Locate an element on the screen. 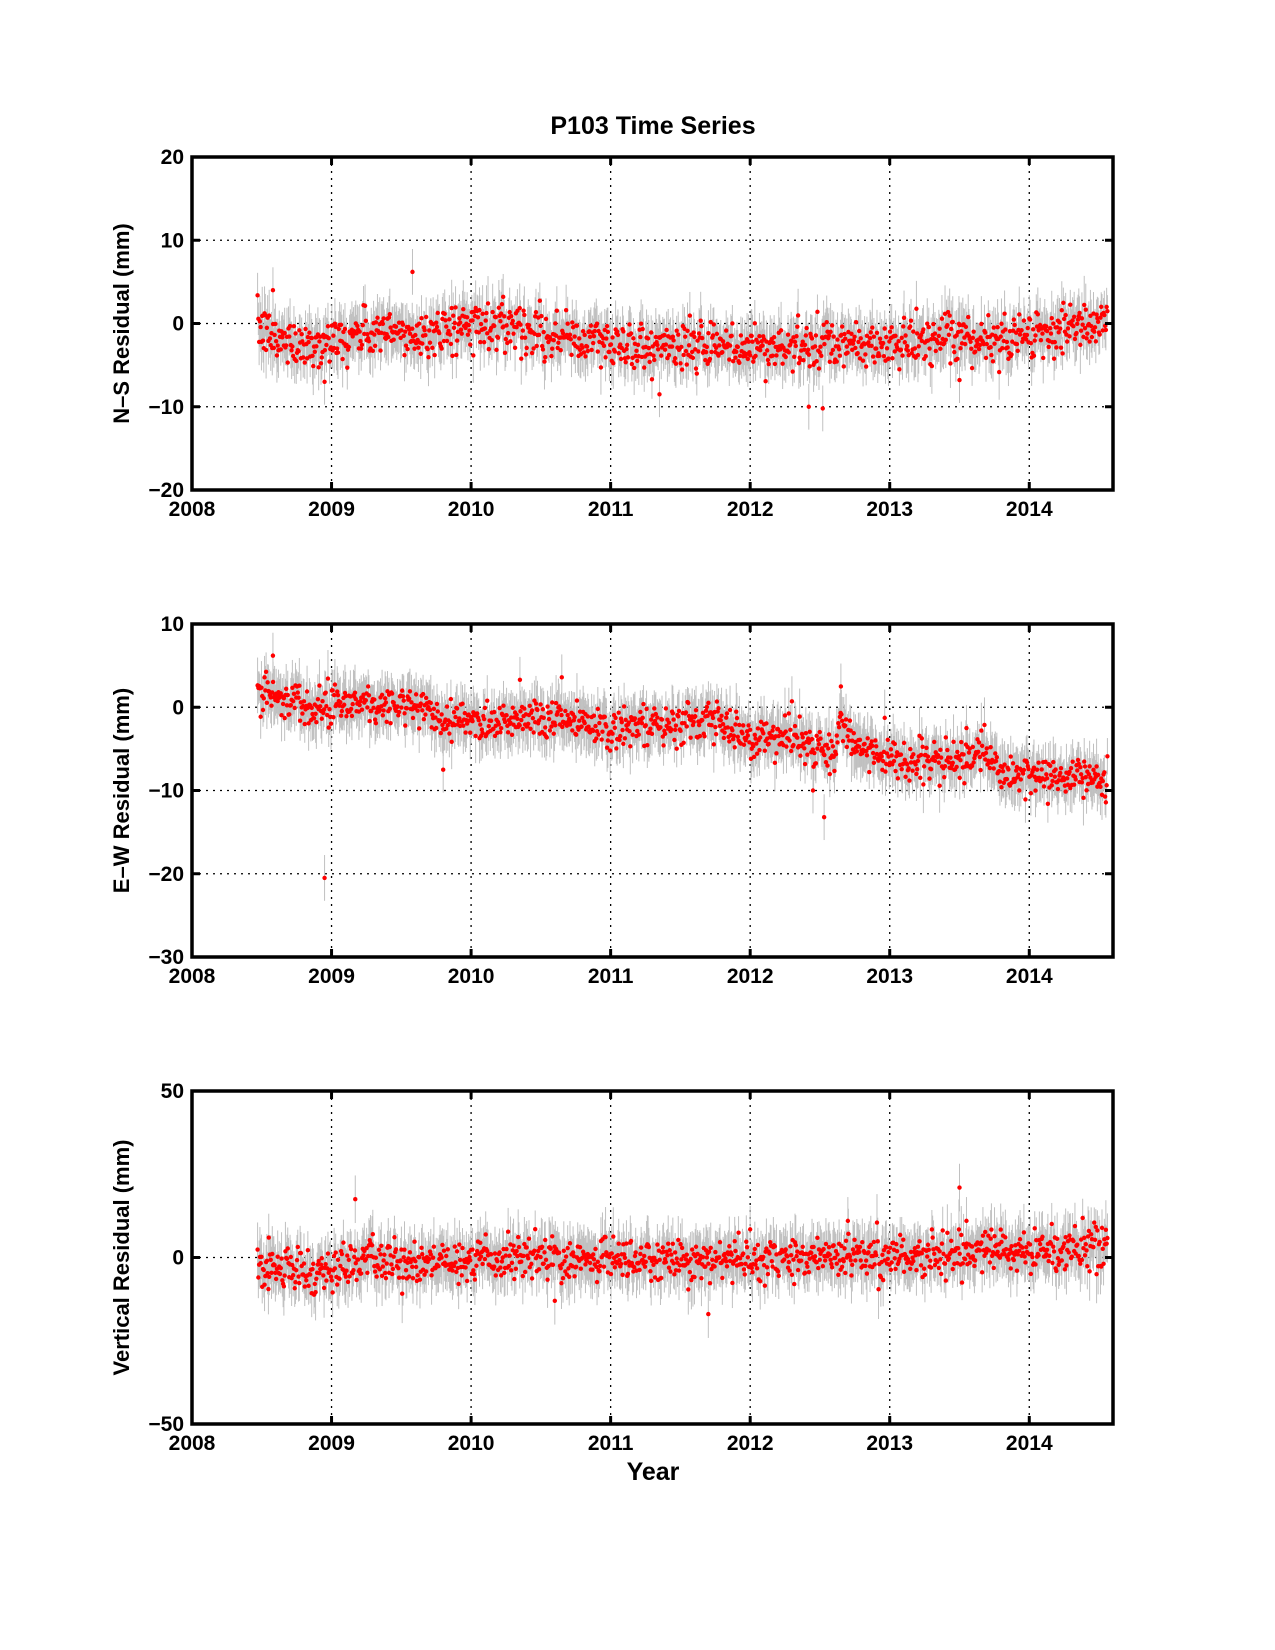 This screenshot has width=1275, height=1650. y-axis-label: N–S Residual (mm) is located at coordinates (121, 323).